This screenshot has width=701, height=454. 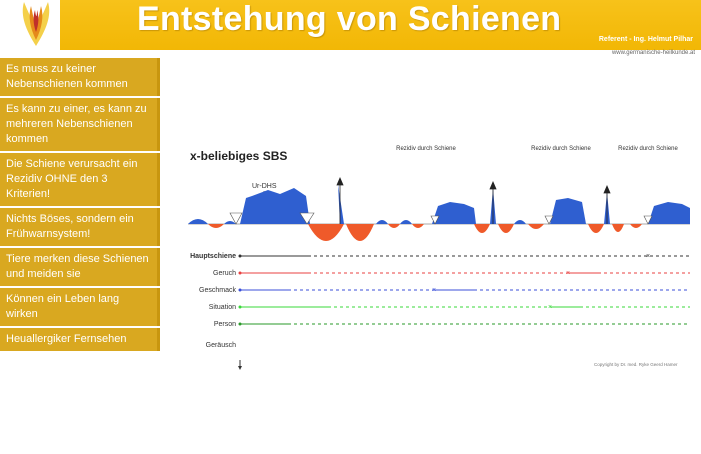 What do you see at coordinates (473, 200) in the screenshot?
I see `rezidiv-arrows` at bounding box center [473, 200].